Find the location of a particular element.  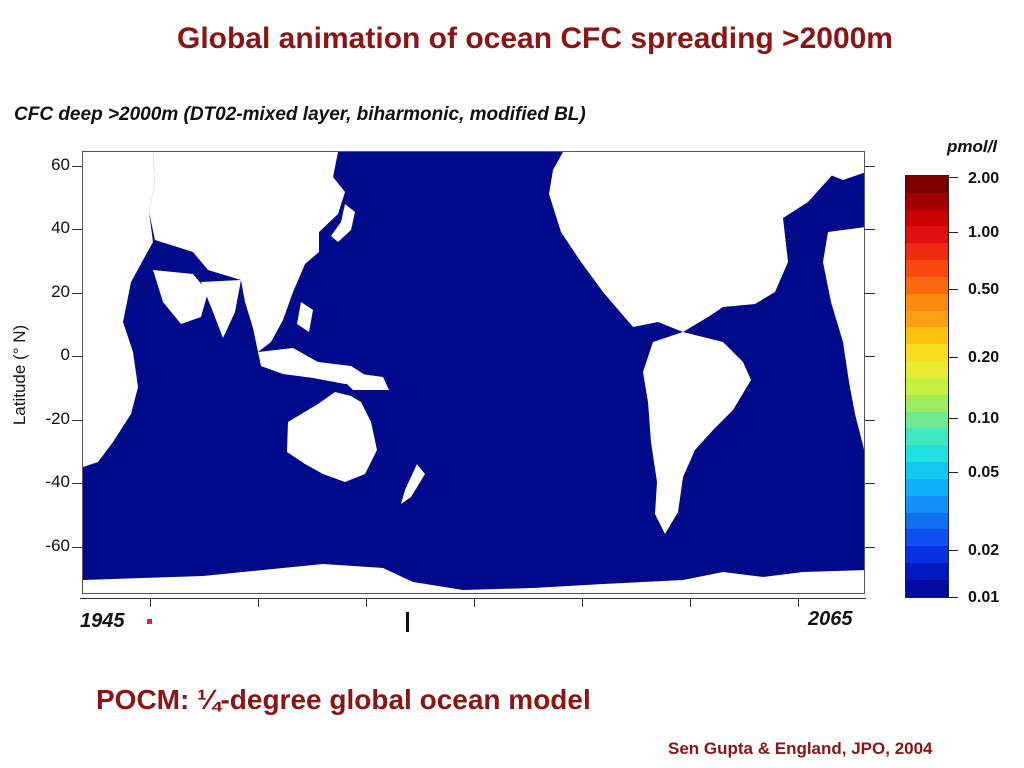

y-tick-label: -20 is located at coordinates (57, 418).